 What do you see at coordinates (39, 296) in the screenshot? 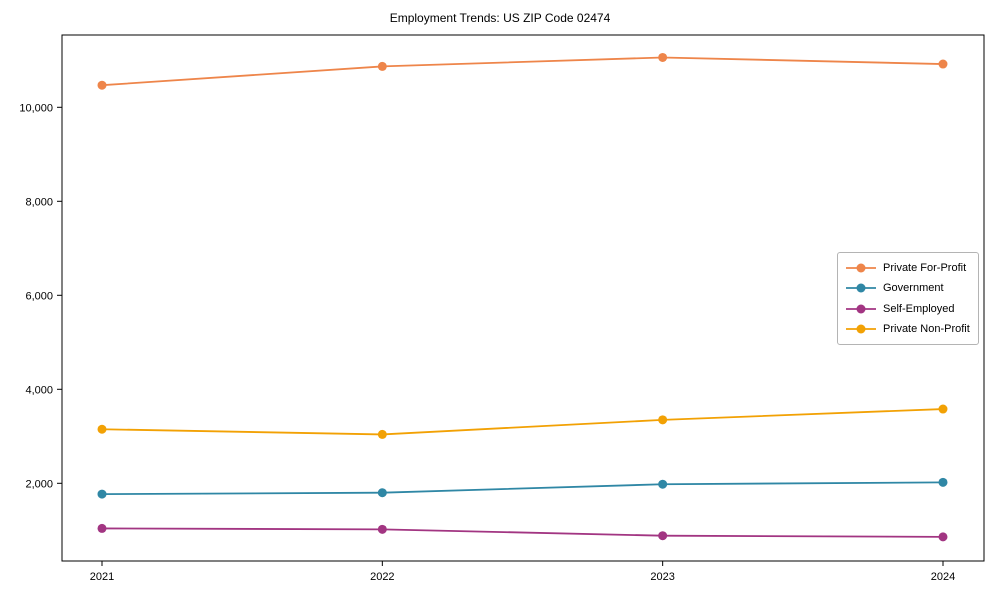
I see `y-tick-label: 6,000` at bounding box center [39, 296].